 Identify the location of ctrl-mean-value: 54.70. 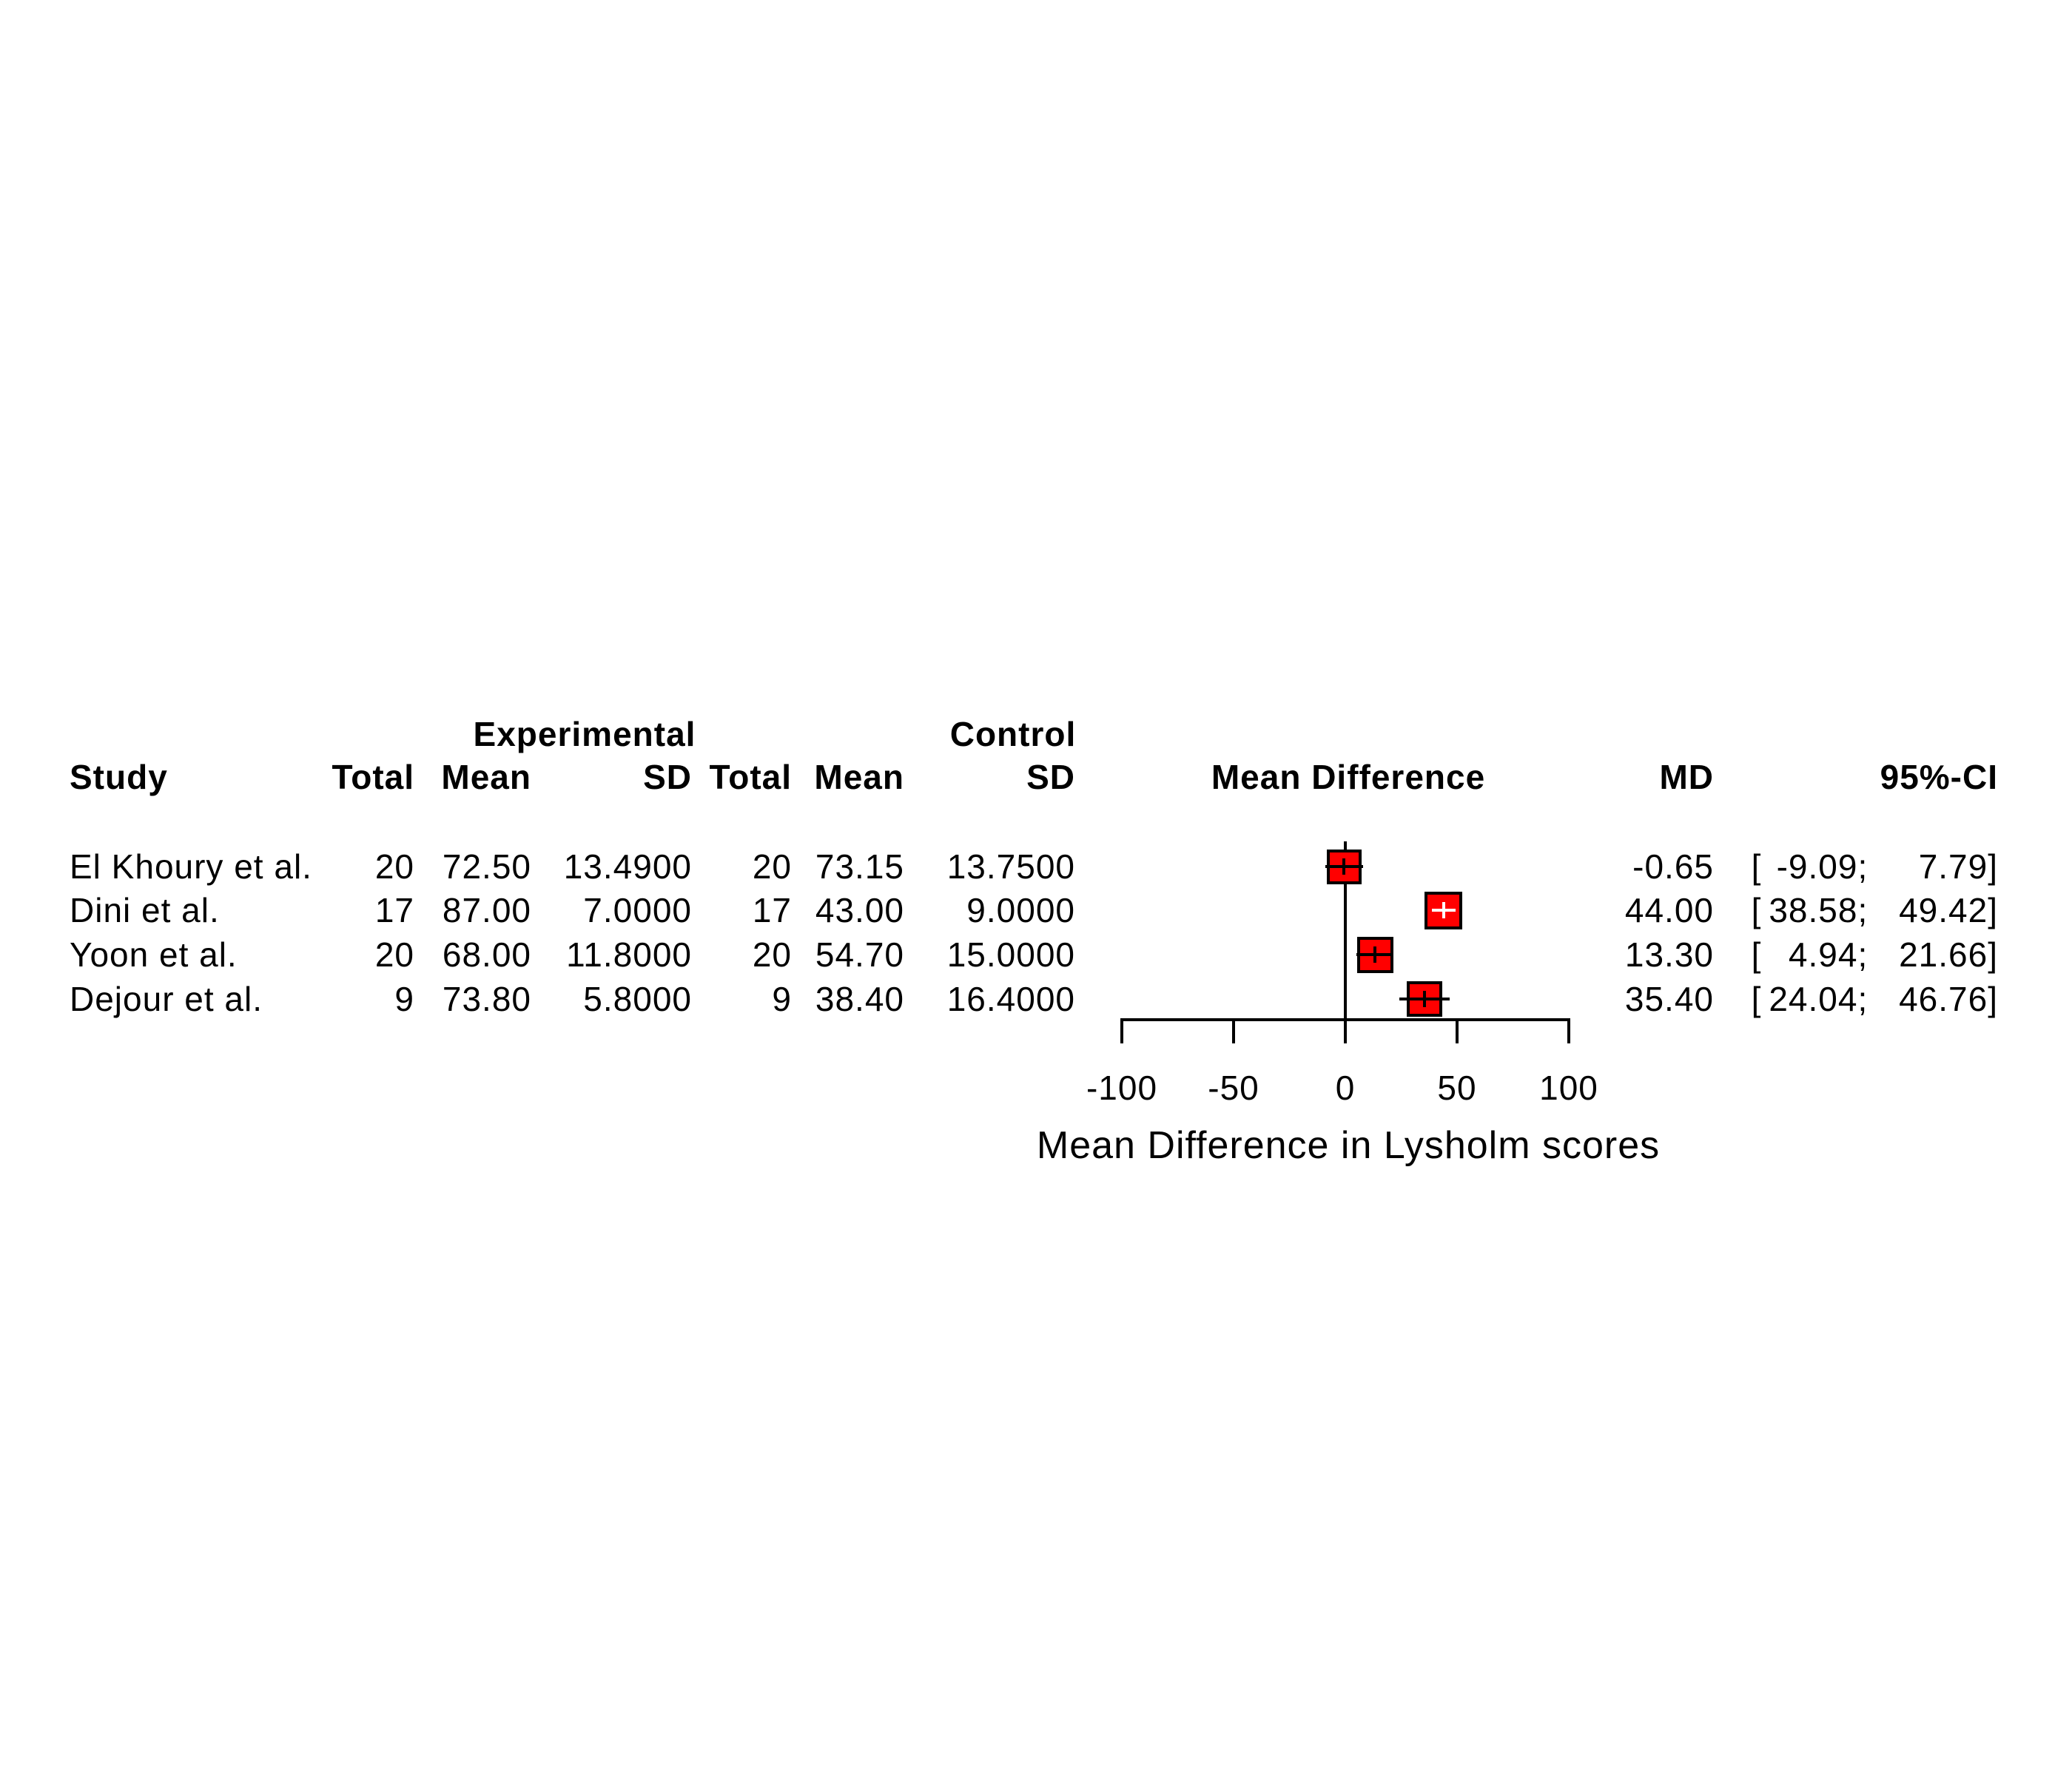
(859, 954).